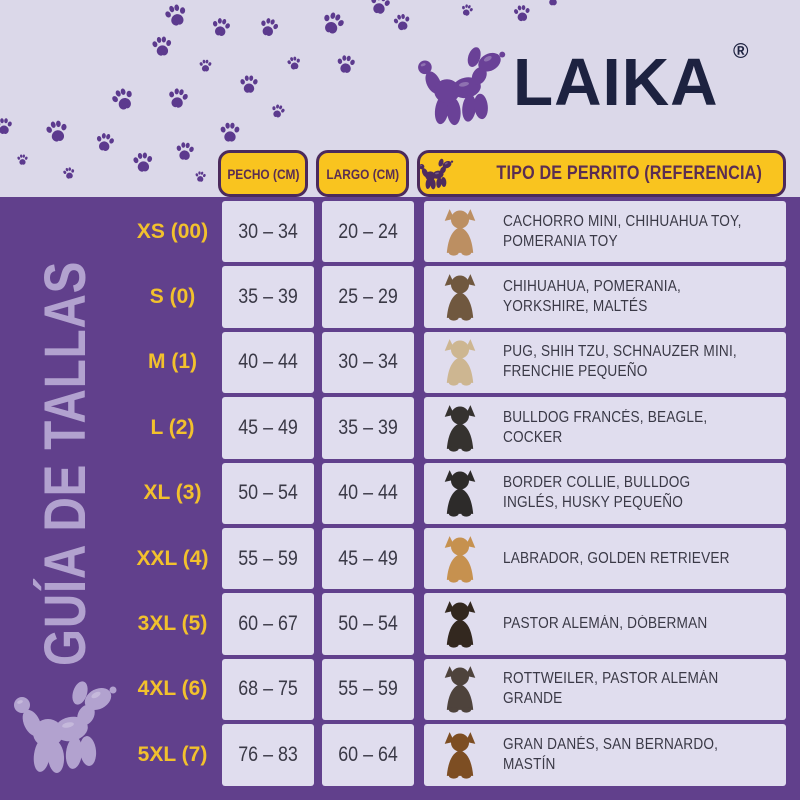  Describe the element at coordinates (263, 173) in the screenshot. I see `pecho-header-label: PECHO (CM)` at that location.